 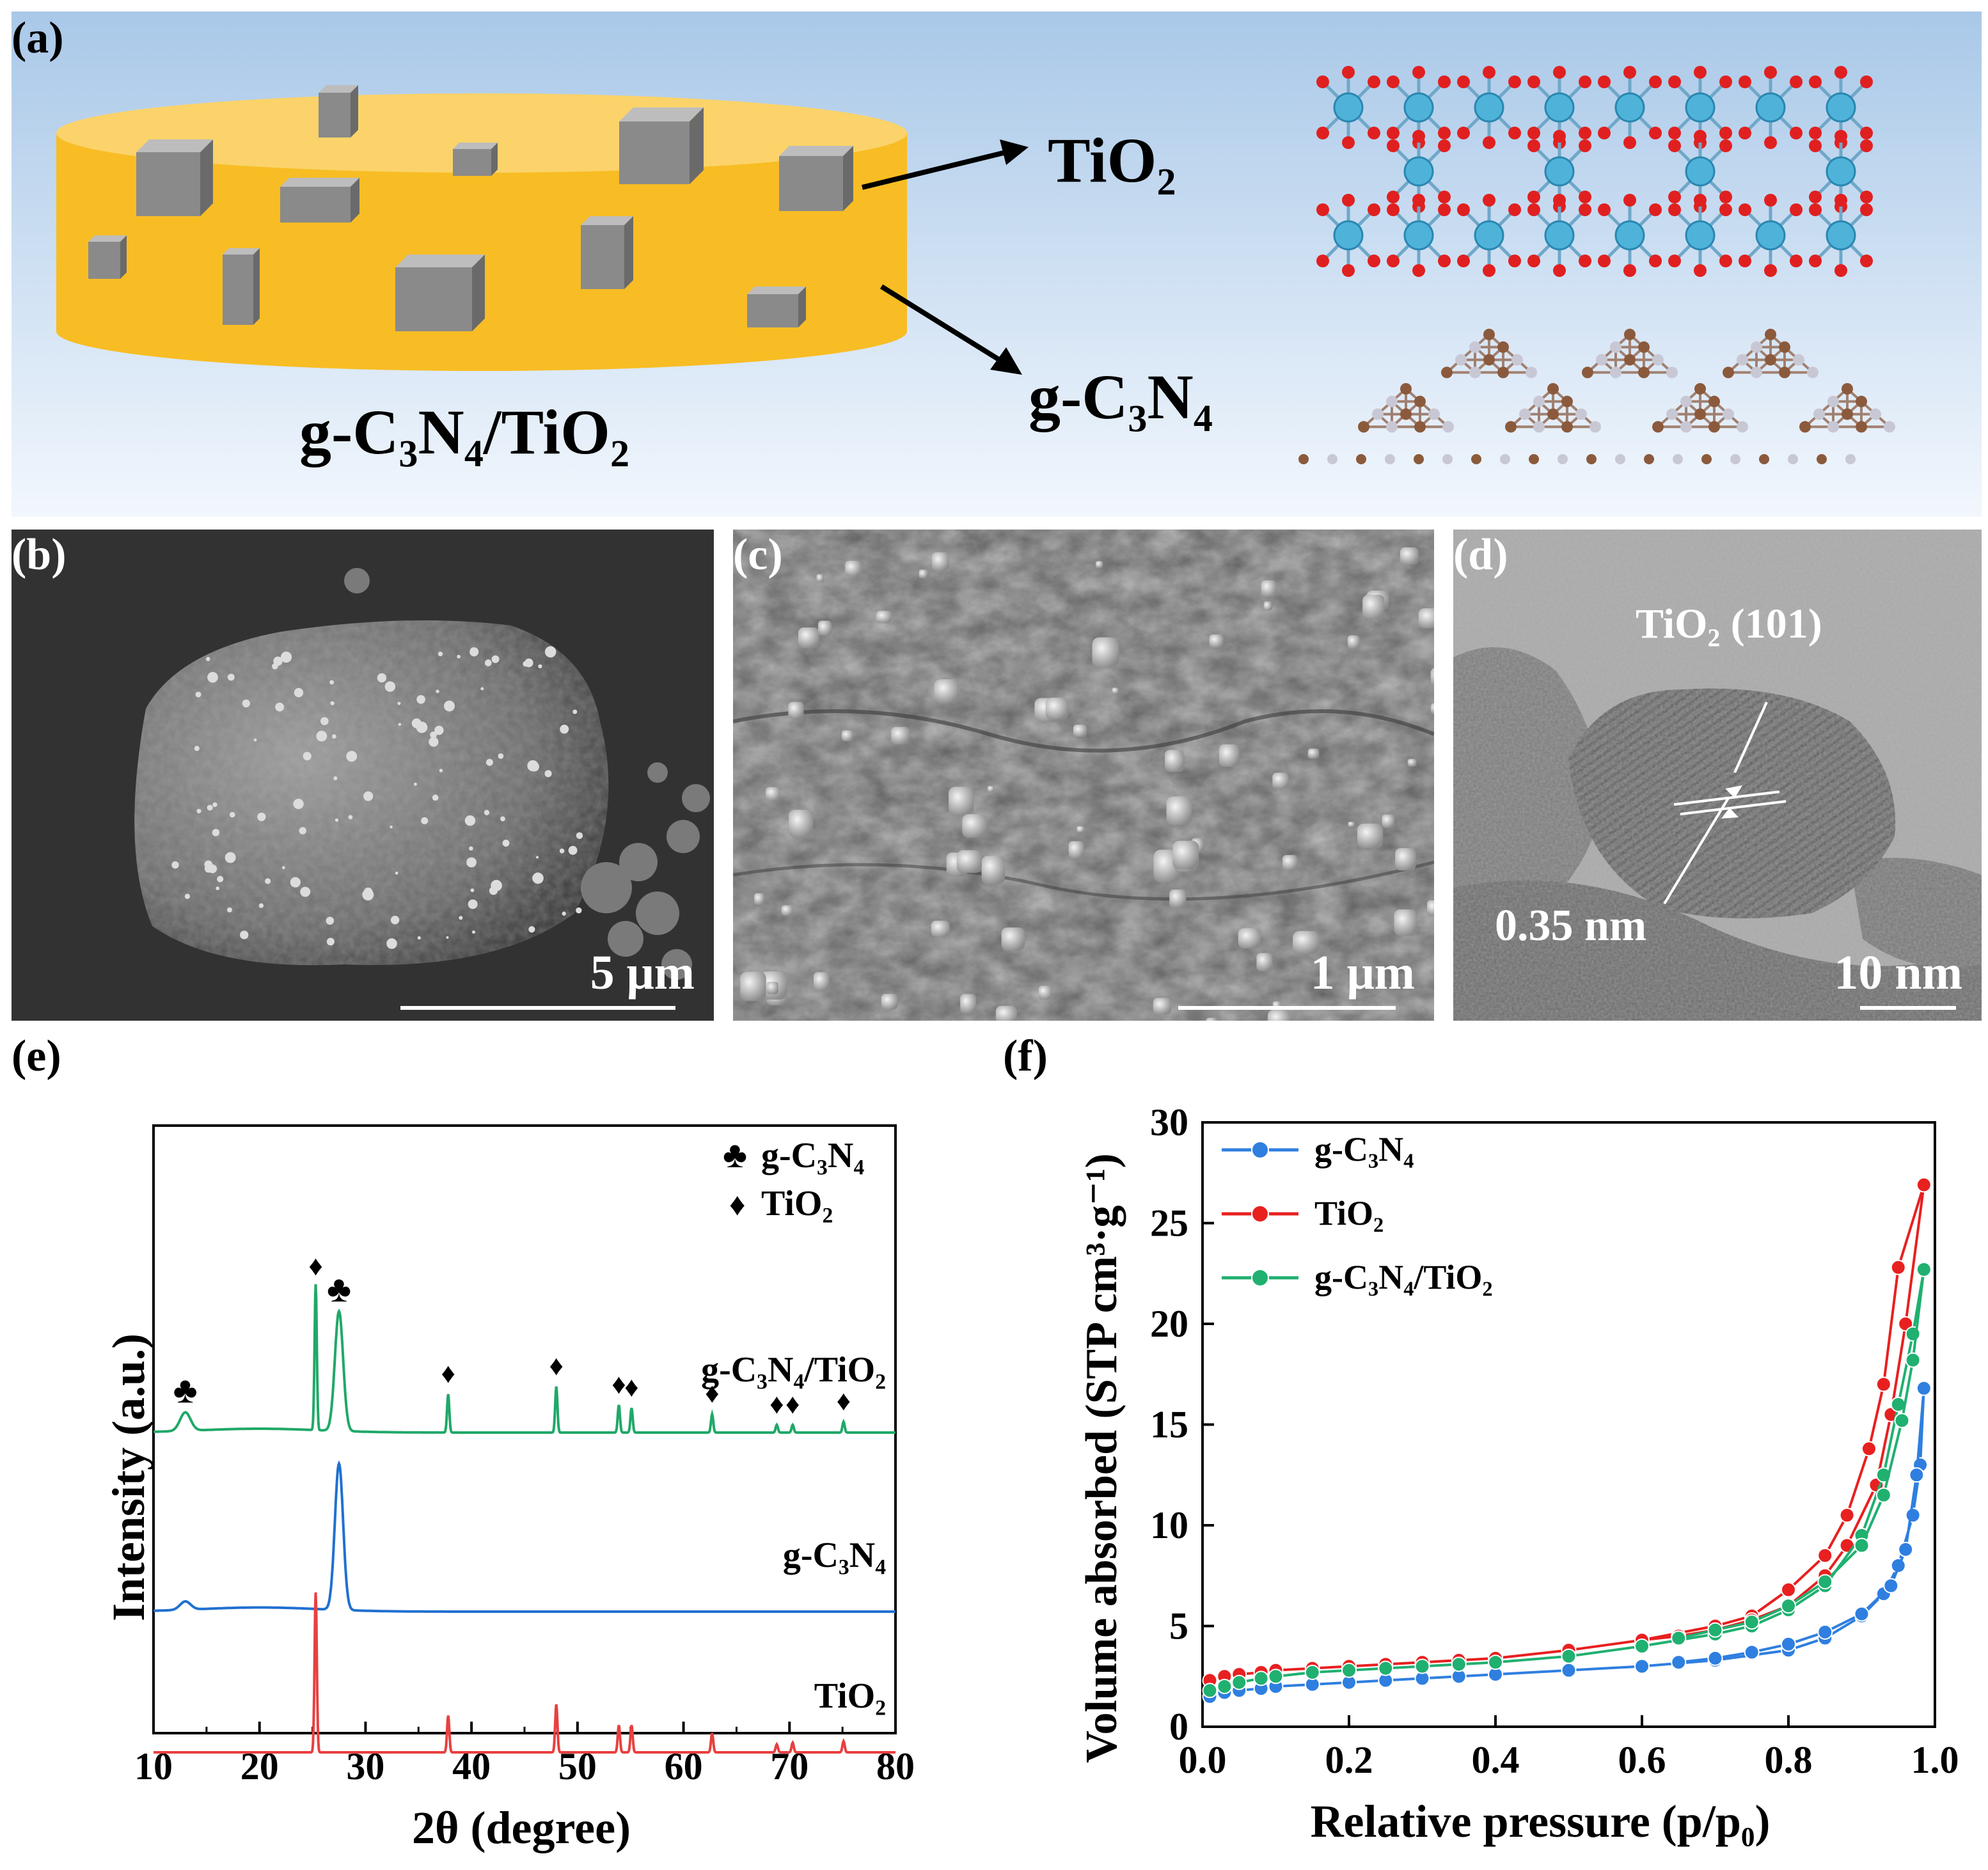 I want to click on tio2-crystal-structure, so click(x=1594, y=172).